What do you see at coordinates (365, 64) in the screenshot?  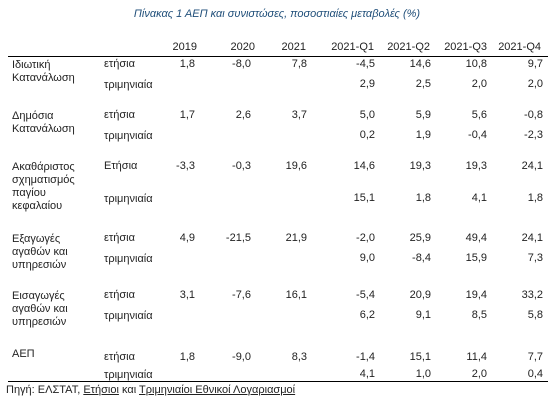 I see `table-cell: -4,5` at bounding box center [365, 64].